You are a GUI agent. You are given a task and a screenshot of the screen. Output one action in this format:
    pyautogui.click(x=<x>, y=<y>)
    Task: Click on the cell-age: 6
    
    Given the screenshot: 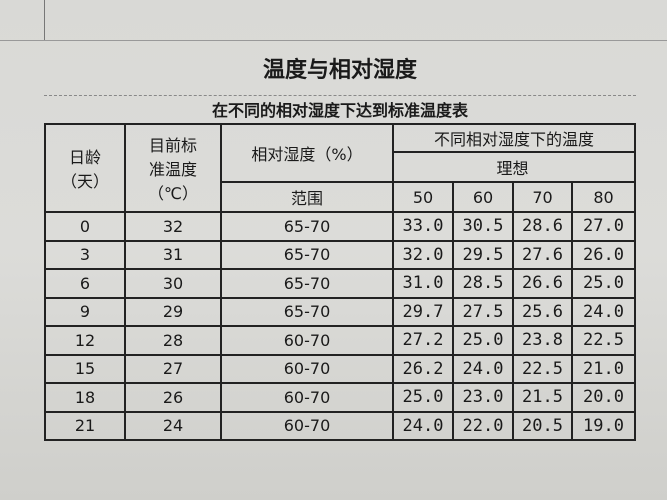 What is the action you would take?
    pyautogui.click(x=85, y=283)
    